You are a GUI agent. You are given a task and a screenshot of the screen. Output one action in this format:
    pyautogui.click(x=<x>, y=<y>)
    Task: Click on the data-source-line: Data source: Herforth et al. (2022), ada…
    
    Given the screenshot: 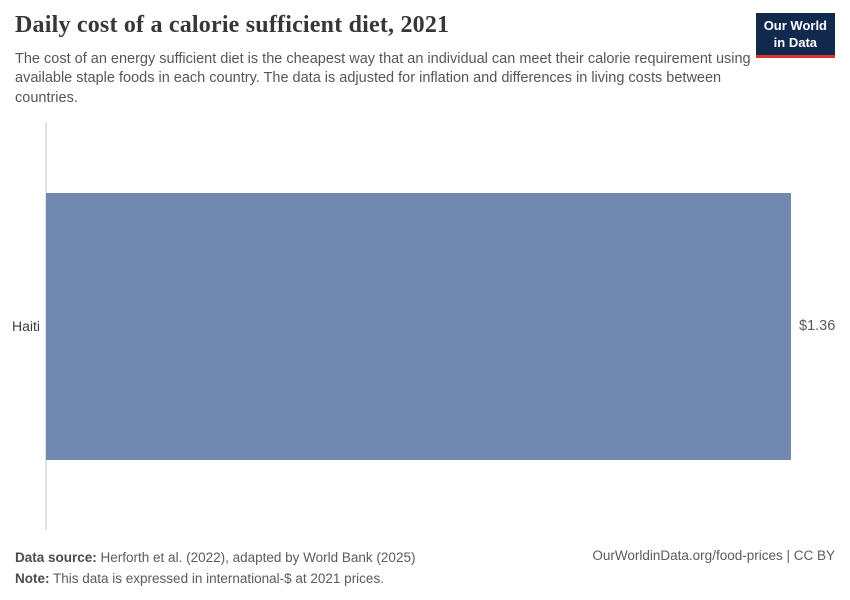 What is the action you would take?
    pyautogui.click(x=215, y=557)
    